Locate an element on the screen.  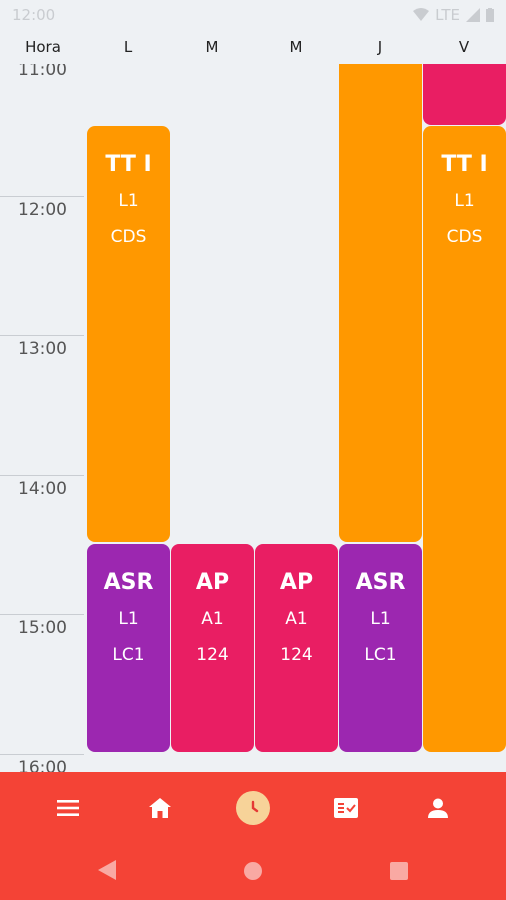
hour-column-header: Hora is located at coordinates (43, 47).